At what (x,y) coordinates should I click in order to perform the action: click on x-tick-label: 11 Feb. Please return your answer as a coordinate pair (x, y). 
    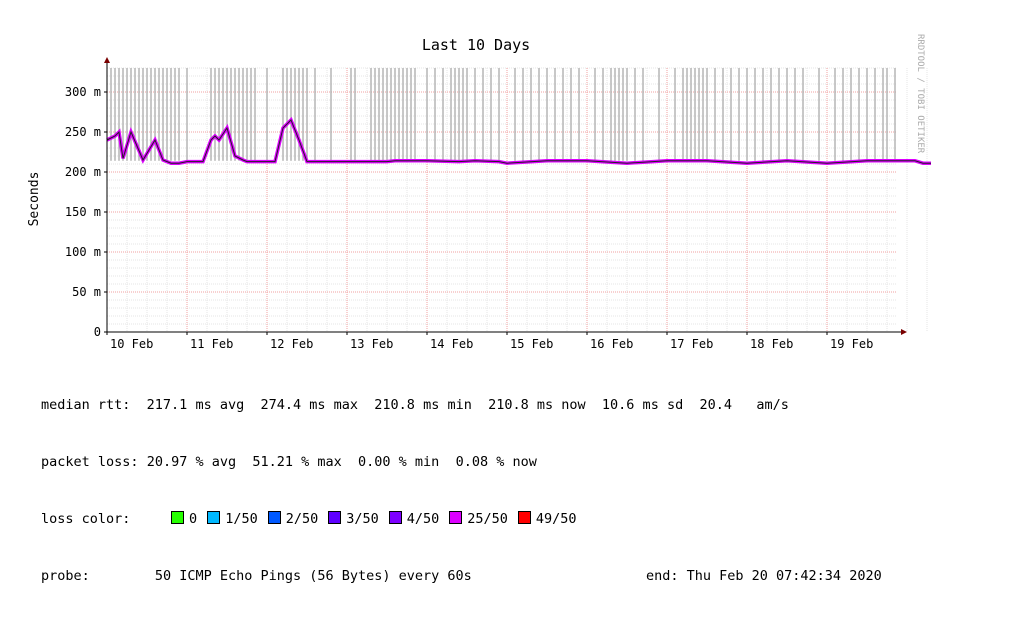
    Looking at the image, I should click on (211, 344).